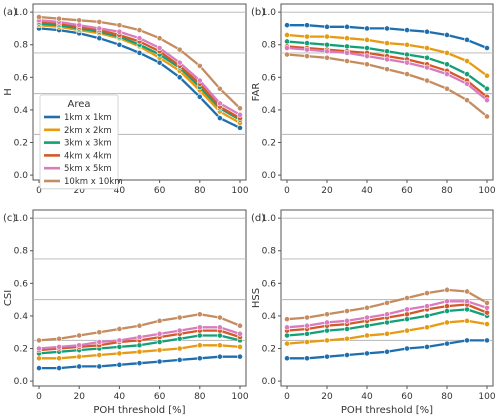 The width and height of the screenshot is (500, 417). Describe the element at coordinates (21, 144) in the screenshot. I see `y-tick-label: 0.2` at that location.